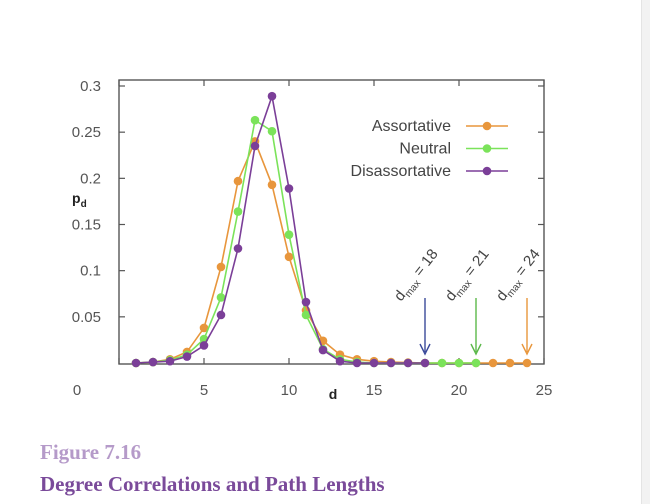  Describe the element at coordinates (86, 132) in the screenshot. I see `y-tick-label: 0.25` at that location.